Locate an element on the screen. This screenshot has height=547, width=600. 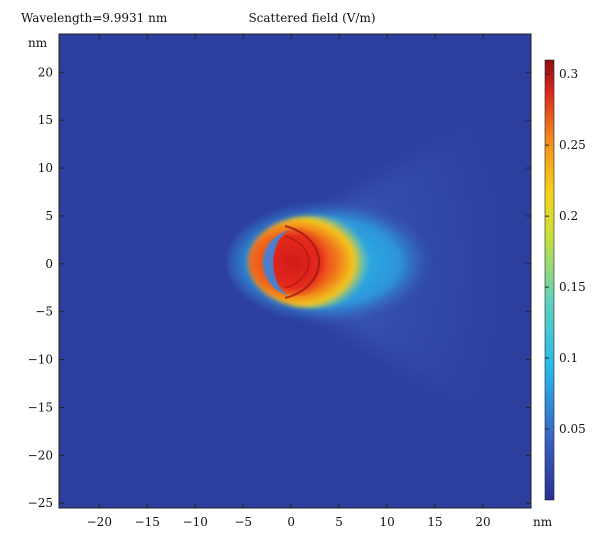
x-tick-label: 20 is located at coordinates (482, 522).